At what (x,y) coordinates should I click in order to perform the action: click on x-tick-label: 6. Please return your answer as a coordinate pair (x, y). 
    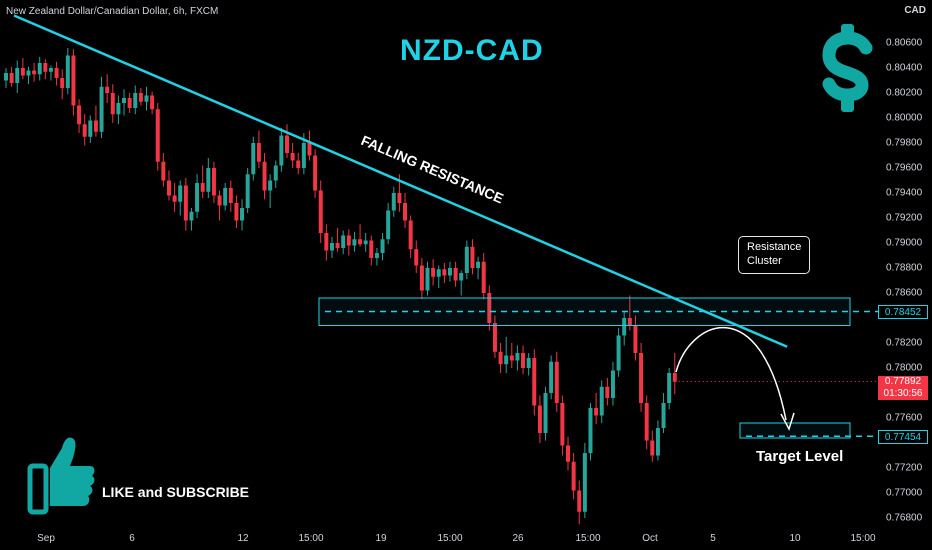
    Looking at the image, I should click on (132, 538).